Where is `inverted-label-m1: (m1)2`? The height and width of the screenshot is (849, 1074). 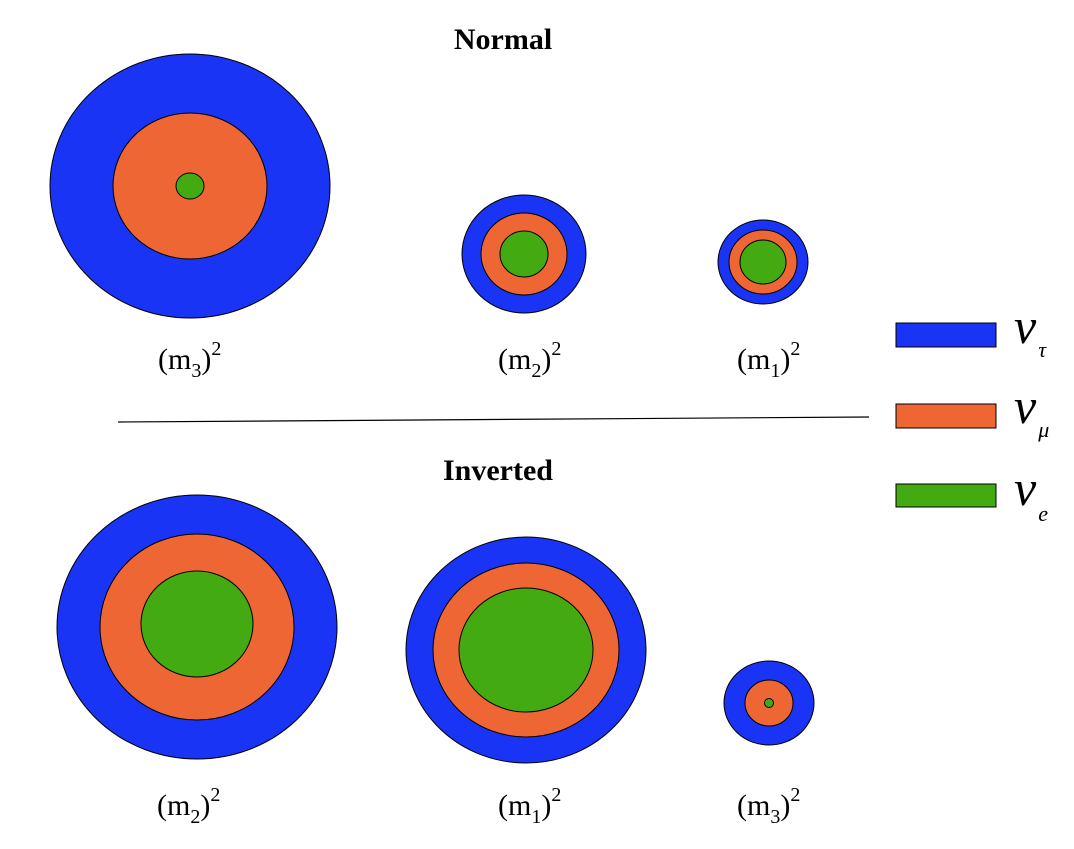 inverted-label-m1: (m1)2 is located at coordinates (529, 806).